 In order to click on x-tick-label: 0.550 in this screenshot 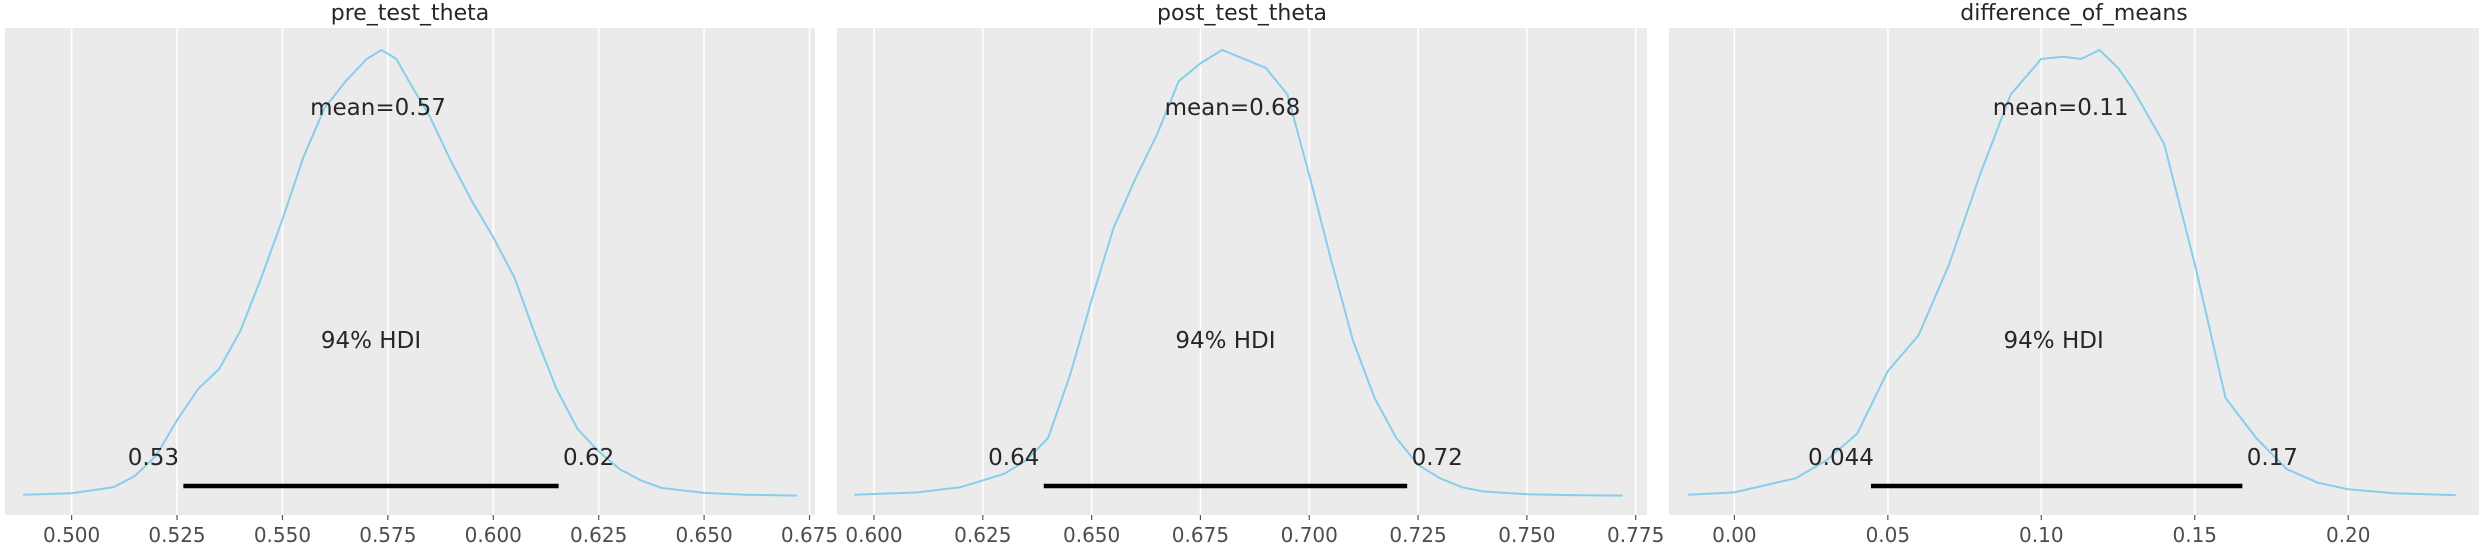, I will do `click(282, 535)`.